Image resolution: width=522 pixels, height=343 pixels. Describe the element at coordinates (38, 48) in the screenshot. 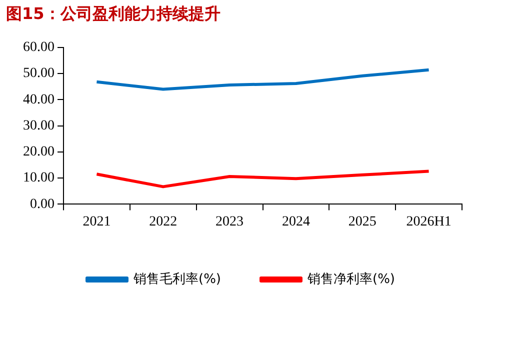

I see `y-tick-label: 60.00` at that location.